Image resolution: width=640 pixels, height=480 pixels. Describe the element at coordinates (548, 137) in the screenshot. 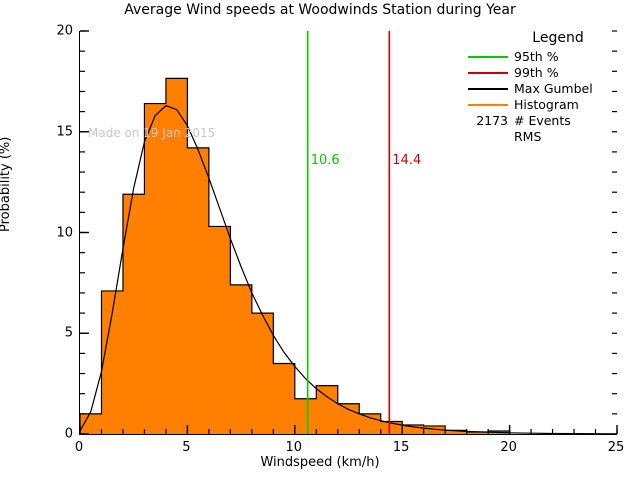

I see `legend-entry: RMS` at that location.